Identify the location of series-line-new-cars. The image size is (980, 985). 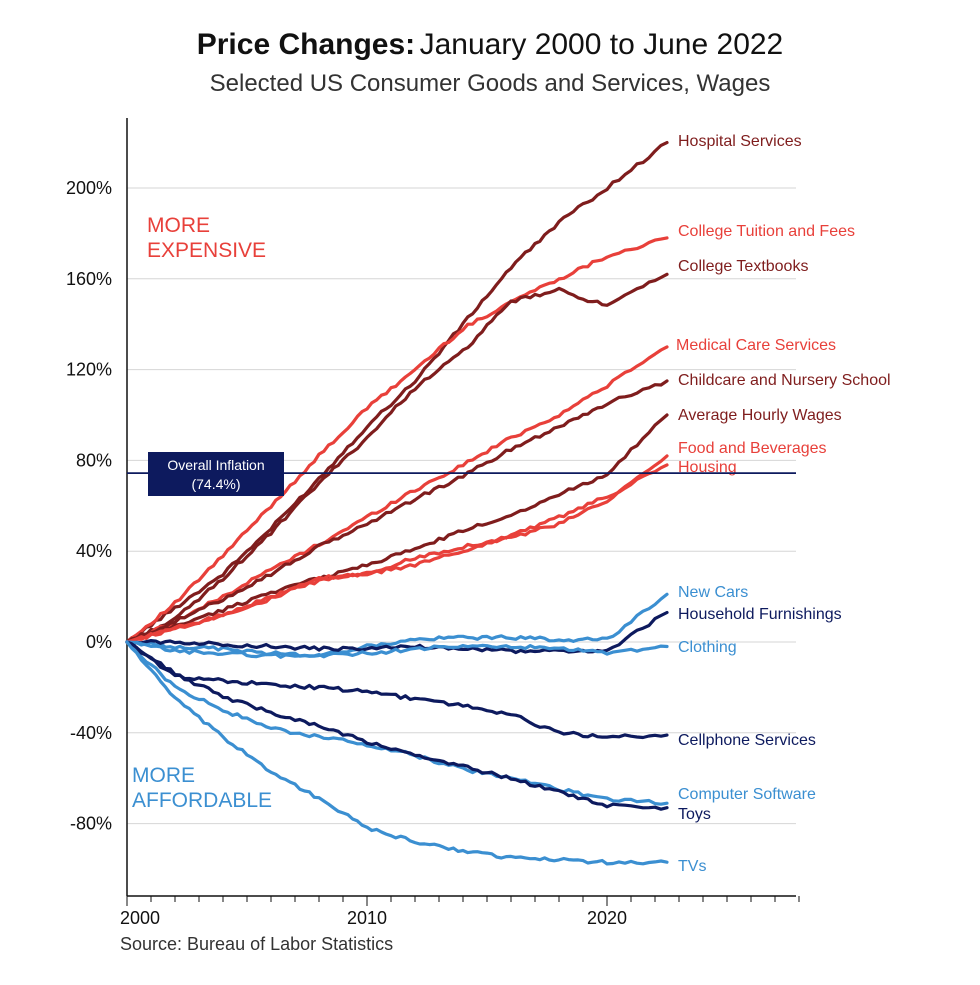
(397, 625).